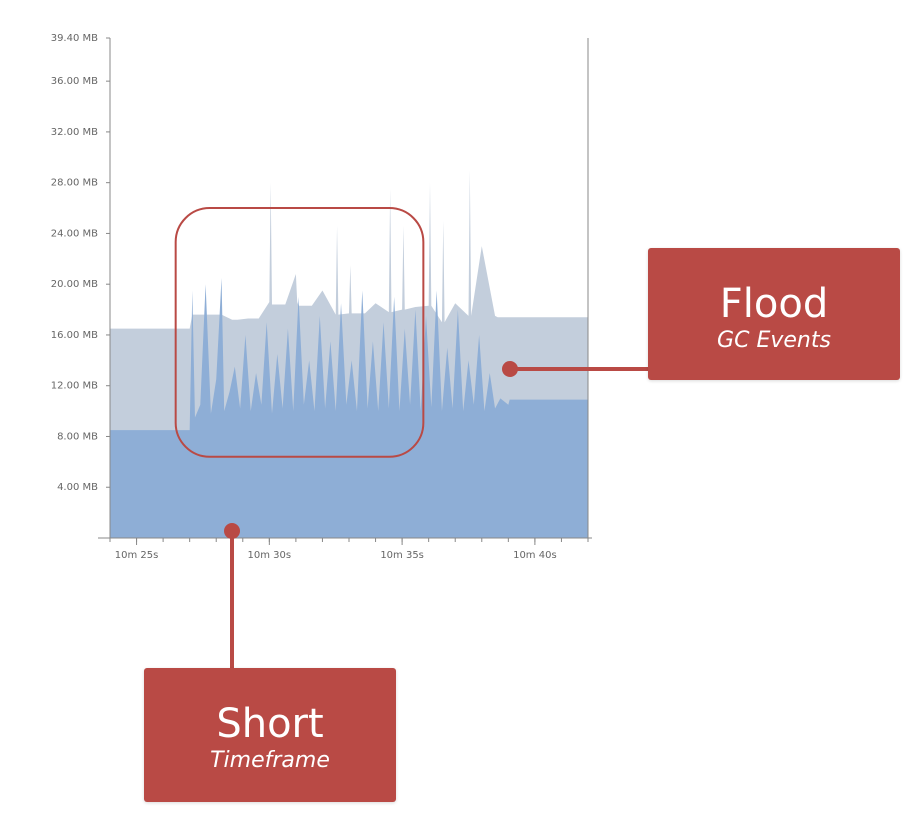  Describe the element at coordinates (402, 555) in the screenshot. I see `x-tick-label: 10m 35s` at that location.